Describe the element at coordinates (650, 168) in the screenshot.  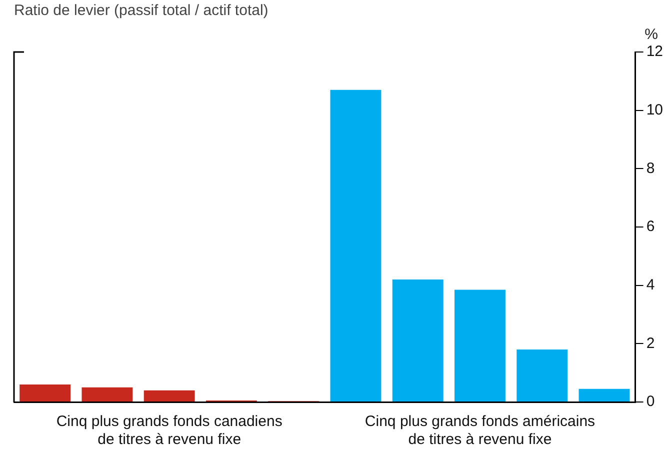
I see `y-tick-label: 8` at that location.